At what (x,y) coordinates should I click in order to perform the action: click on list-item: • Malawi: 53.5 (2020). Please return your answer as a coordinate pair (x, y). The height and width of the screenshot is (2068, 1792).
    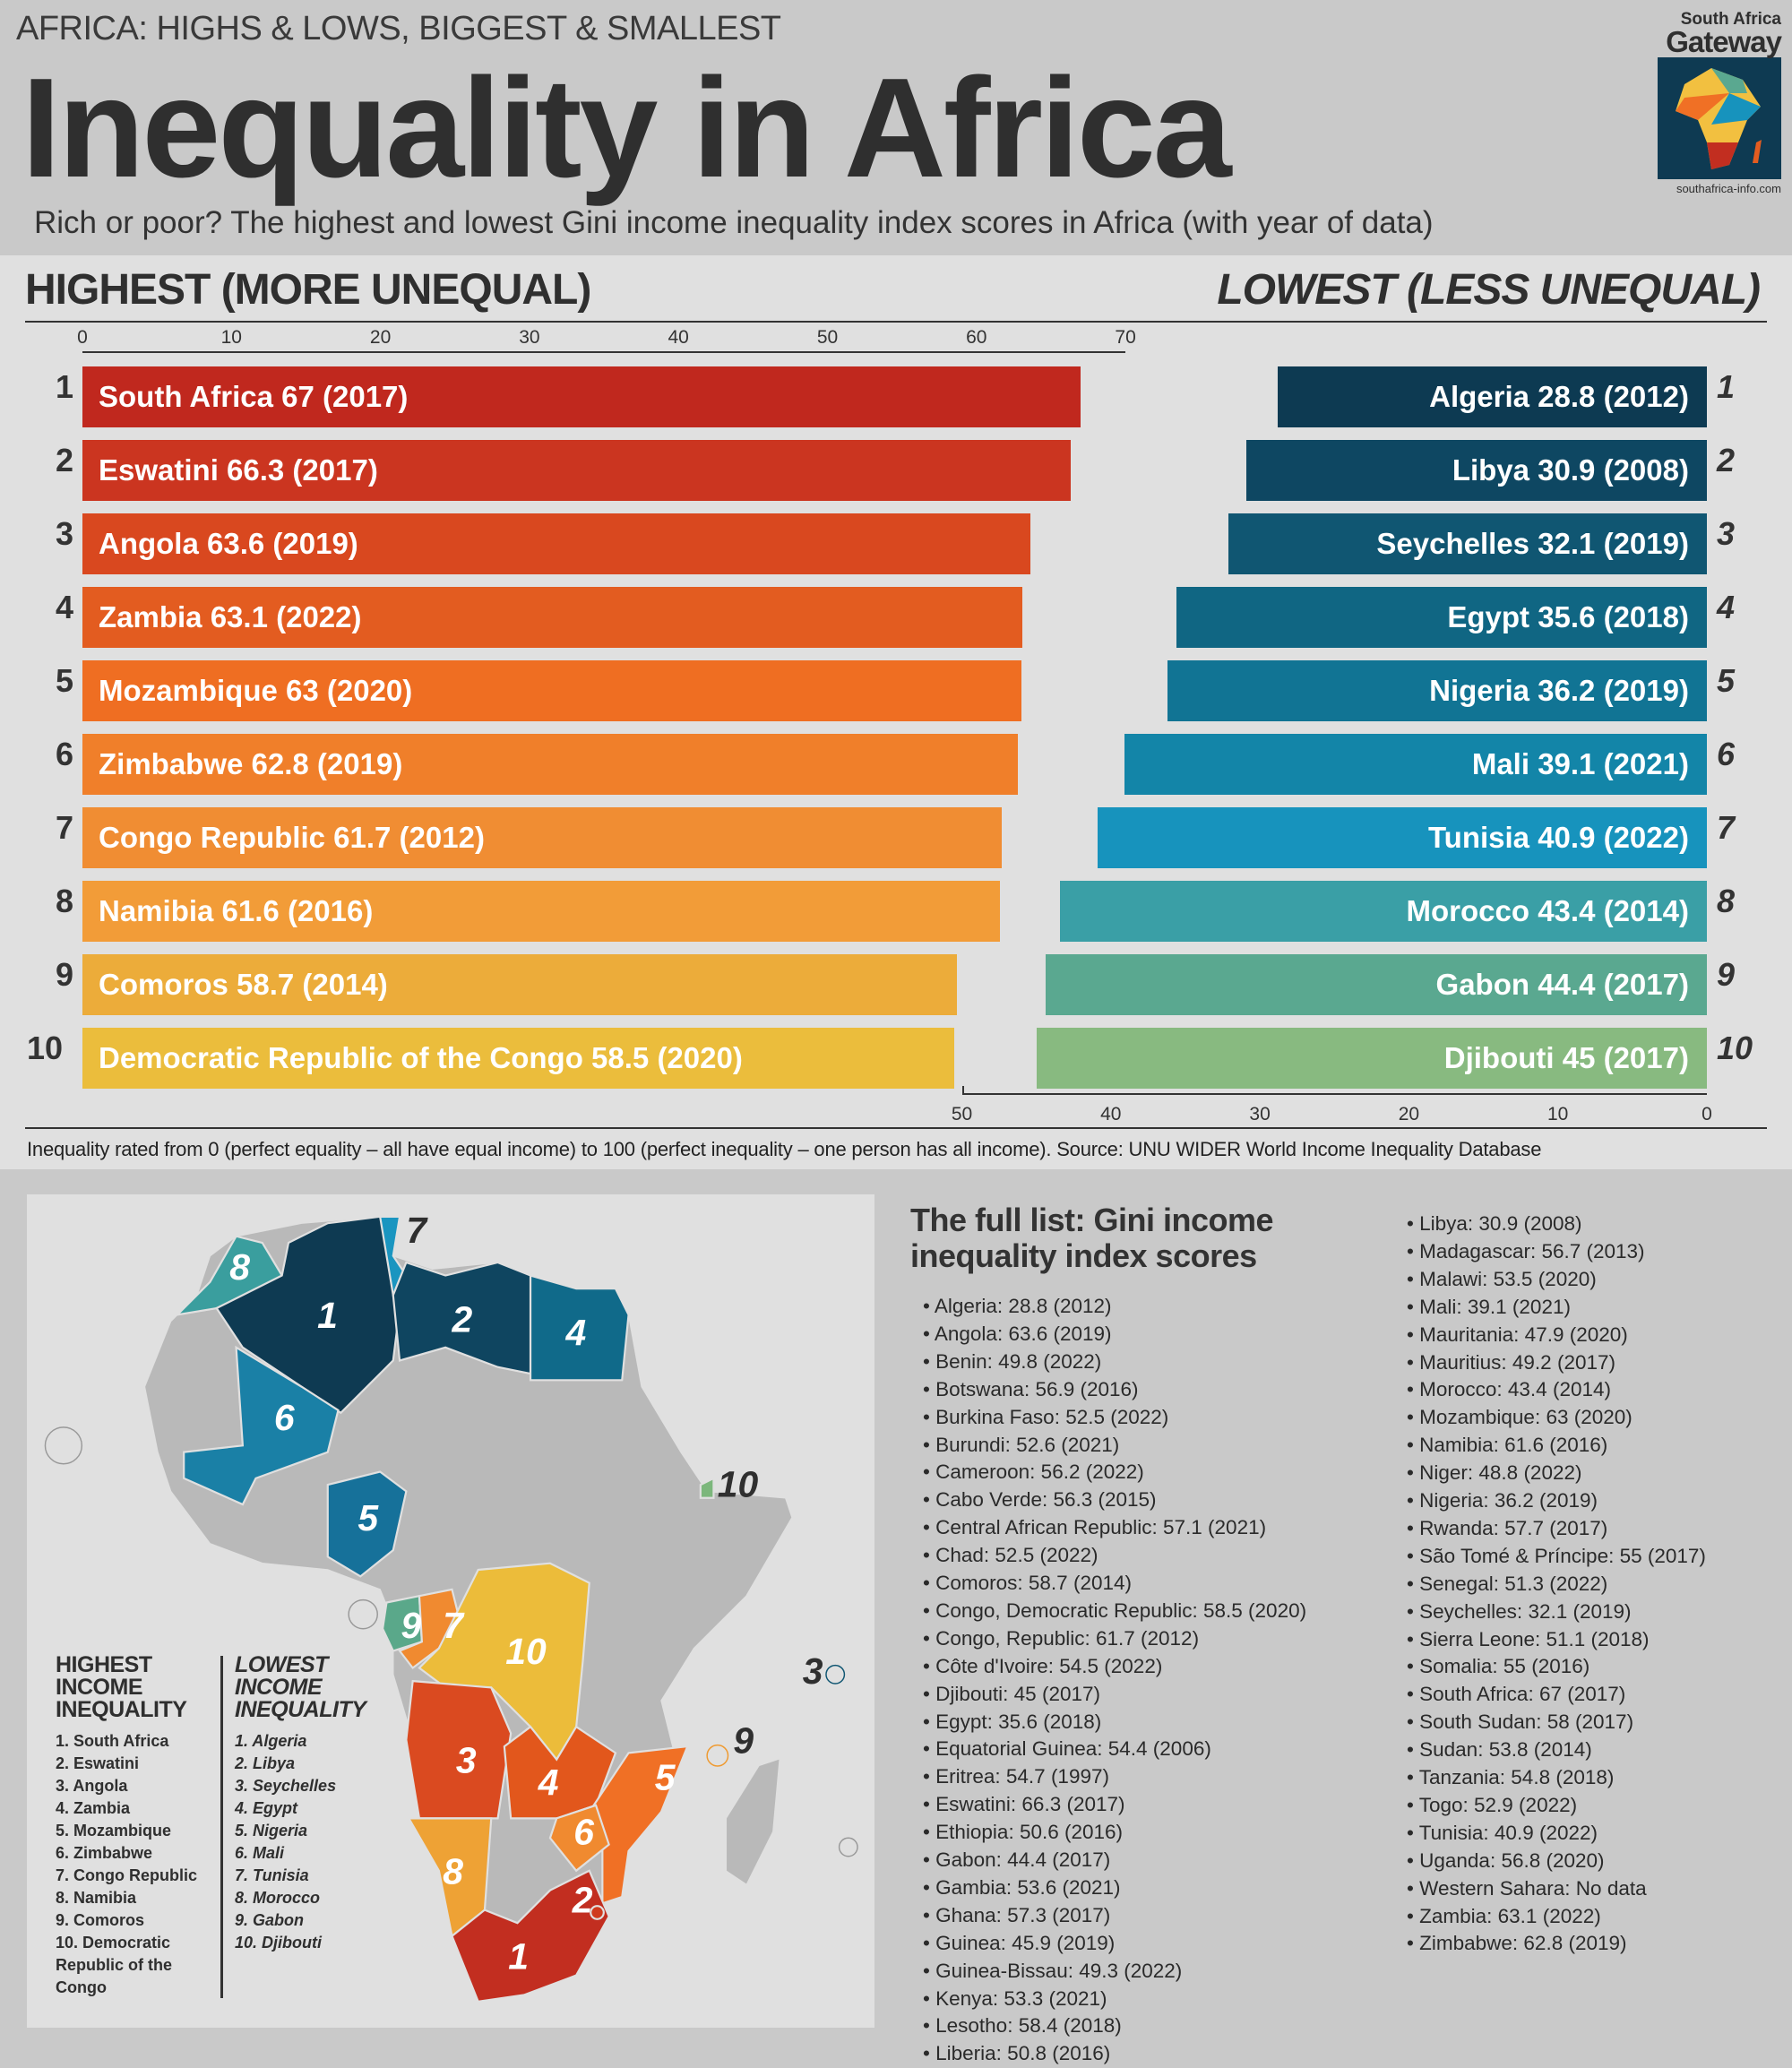
    Looking at the image, I should click on (1502, 1278).